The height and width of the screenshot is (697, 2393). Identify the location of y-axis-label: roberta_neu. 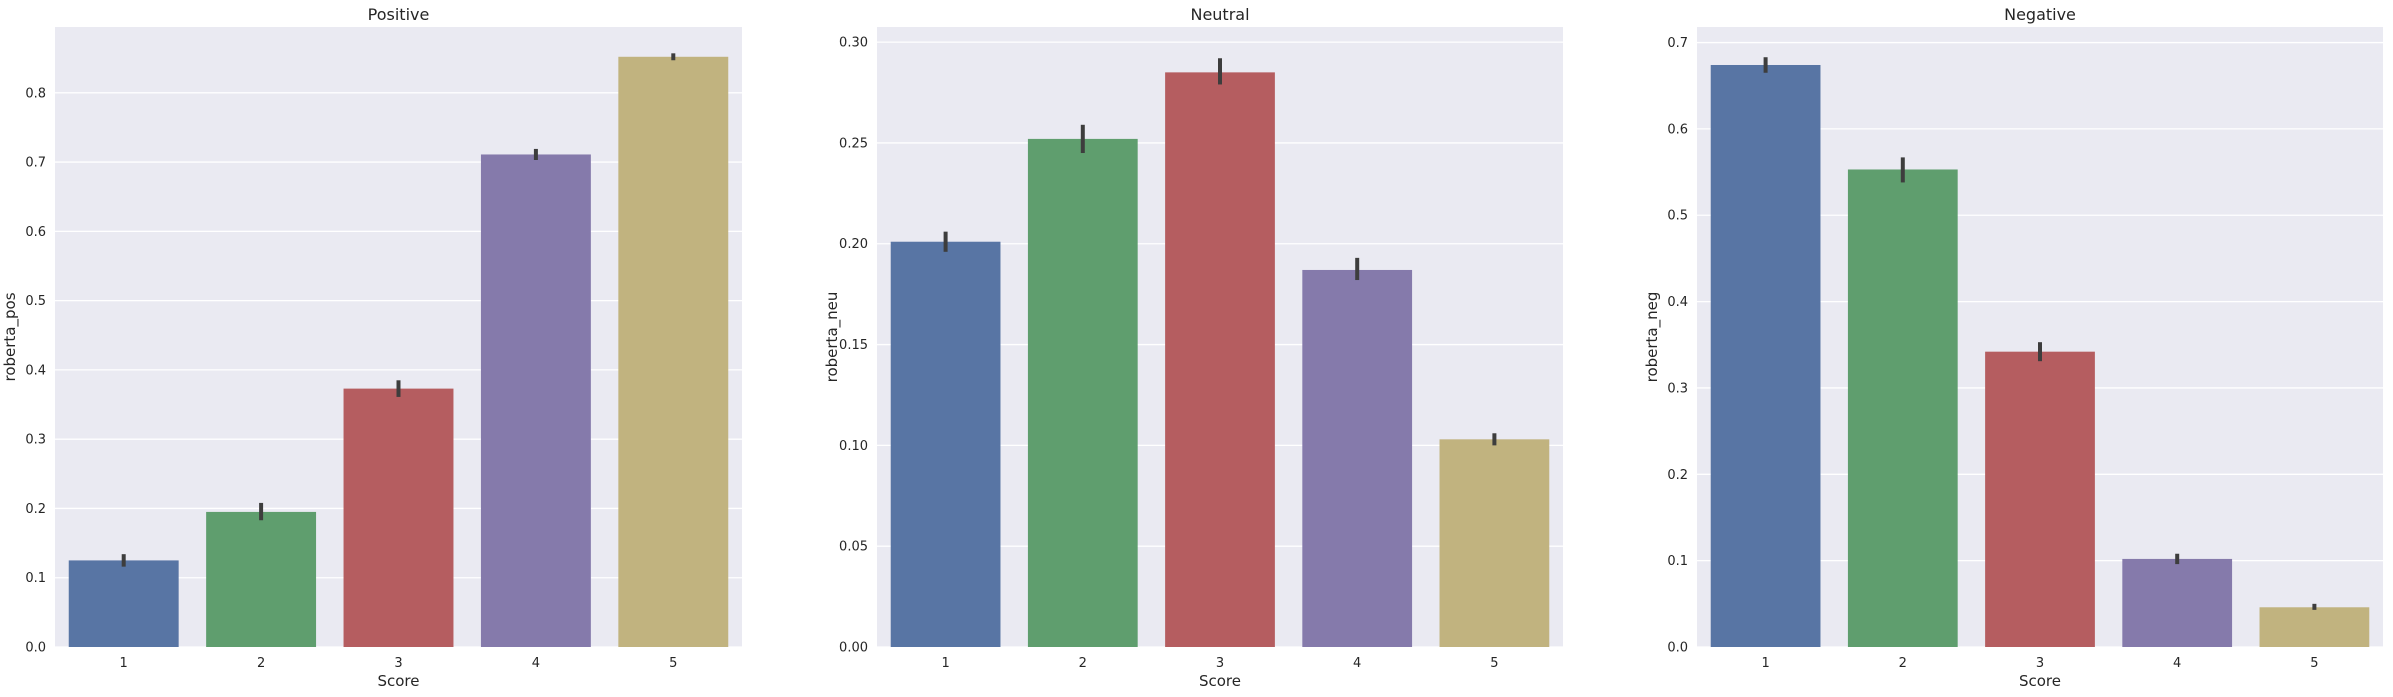
(832, 337).